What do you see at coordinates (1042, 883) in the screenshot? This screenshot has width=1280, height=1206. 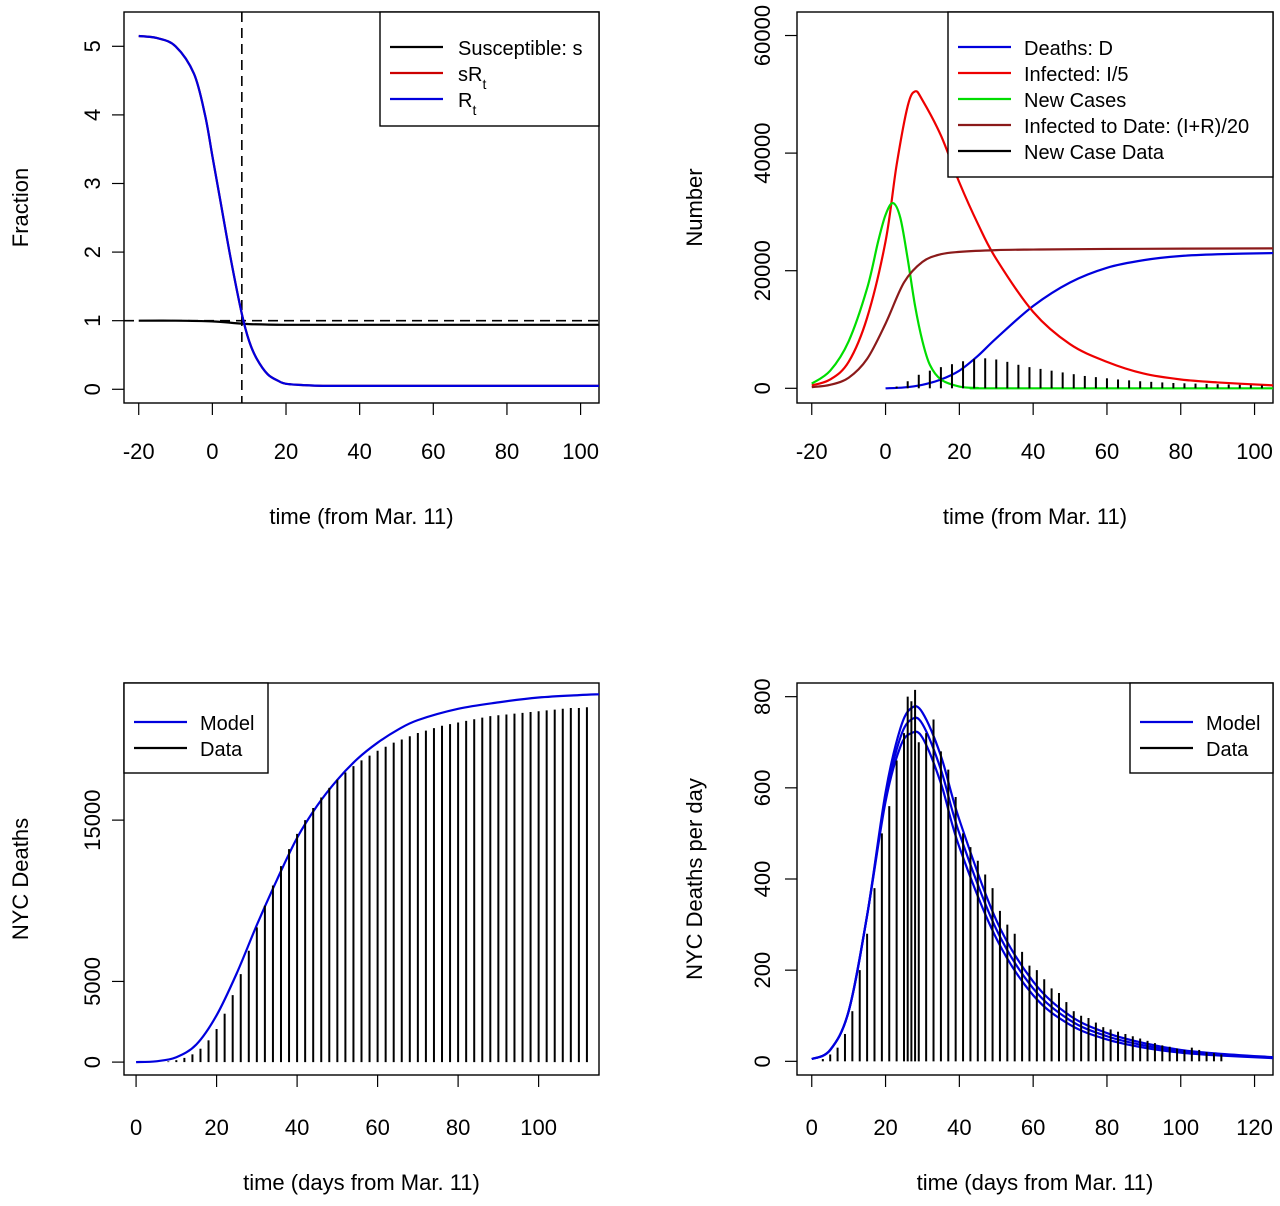 I see `series-line-model-upper-` at bounding box center [1042, 883].